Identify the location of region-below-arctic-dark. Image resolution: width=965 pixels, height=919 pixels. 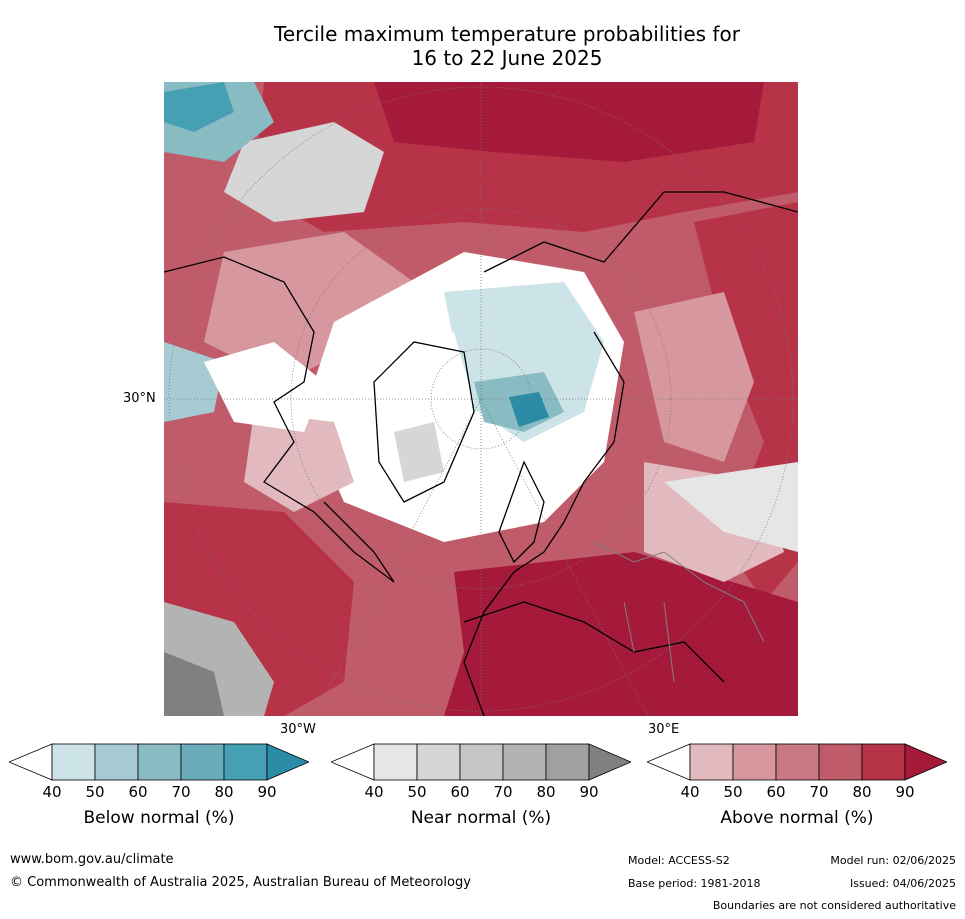
(529, 409).